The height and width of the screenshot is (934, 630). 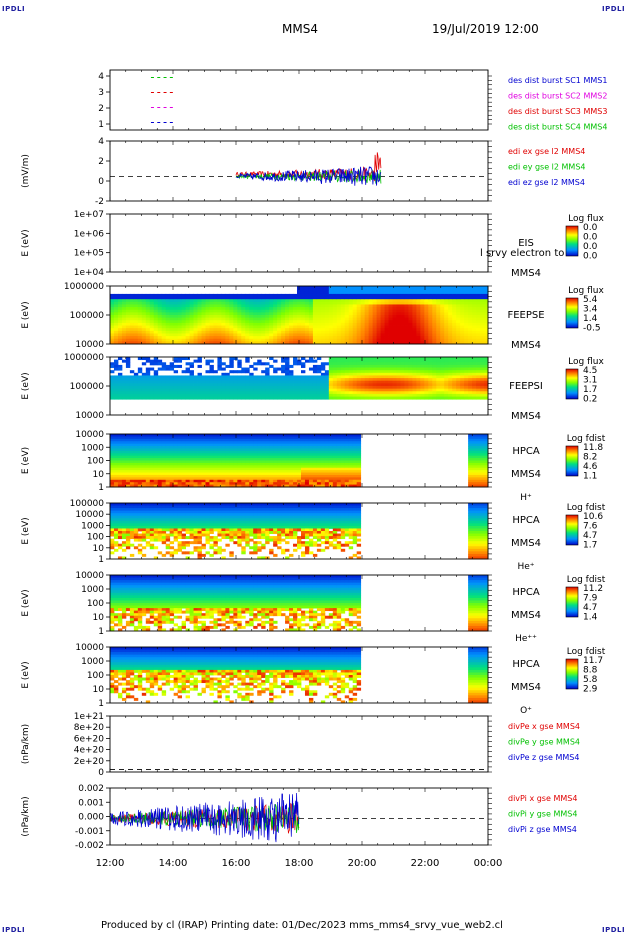 What do you see at coordinates (590, 310) in the screenshot?
I see `colorbar-tick-label: 3.4` at bounding box center [590, 310].